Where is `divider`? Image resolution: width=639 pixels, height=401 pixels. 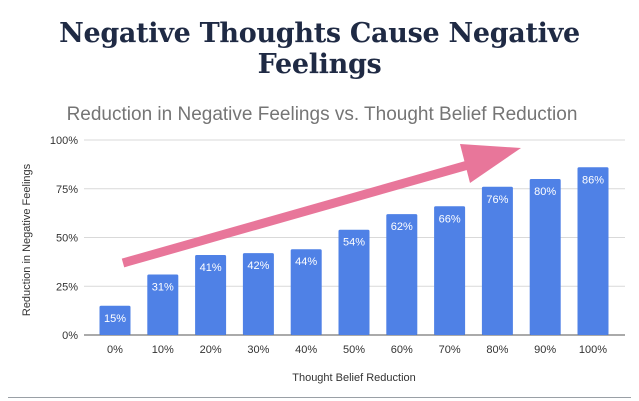 divider is located at coordinates (319, 397).